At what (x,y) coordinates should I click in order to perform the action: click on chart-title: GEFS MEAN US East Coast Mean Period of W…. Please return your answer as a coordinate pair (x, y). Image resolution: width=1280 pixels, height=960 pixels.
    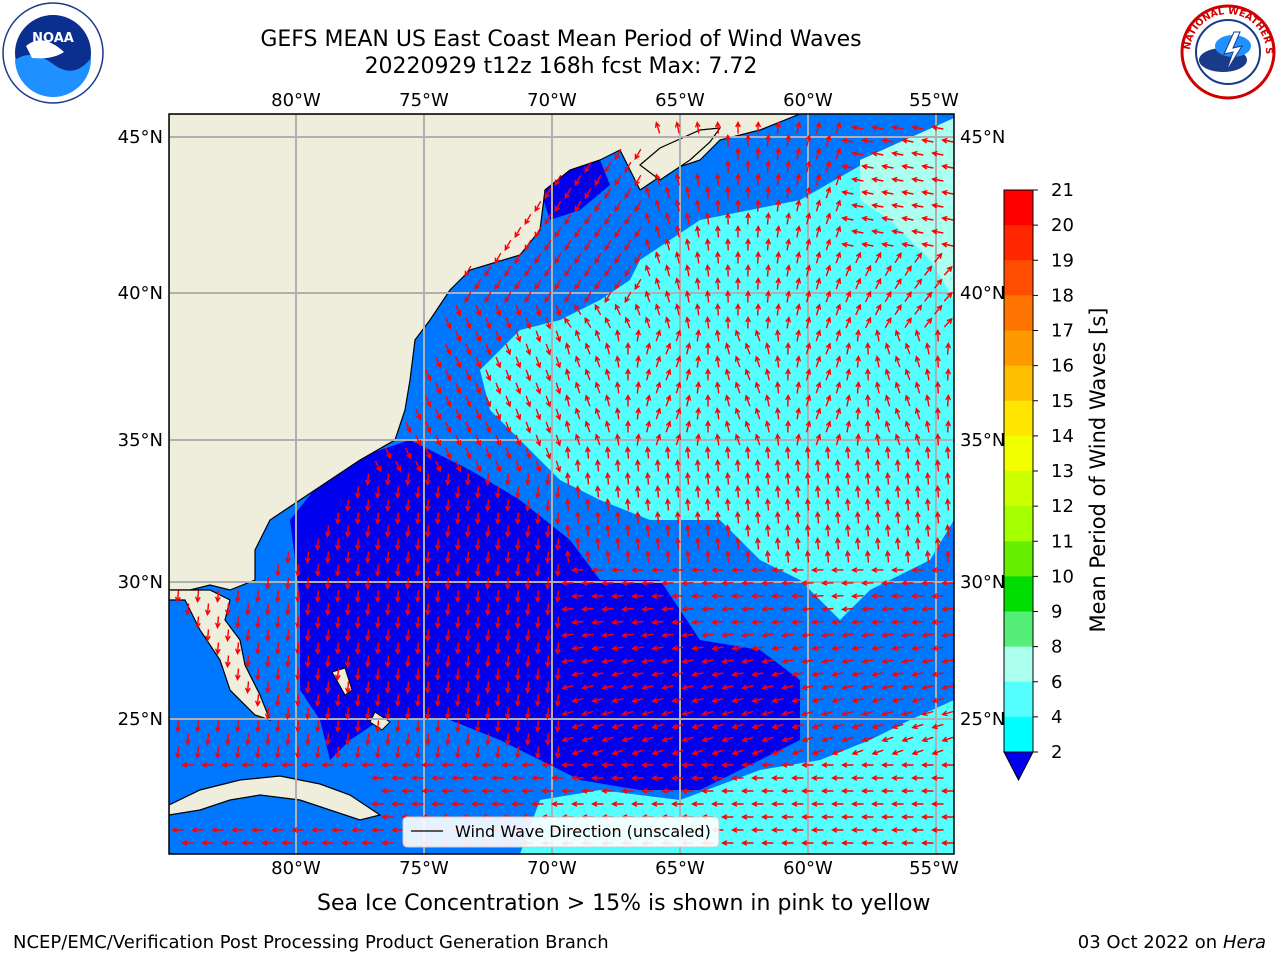
    Looking at the image, I should click on (561, 39).